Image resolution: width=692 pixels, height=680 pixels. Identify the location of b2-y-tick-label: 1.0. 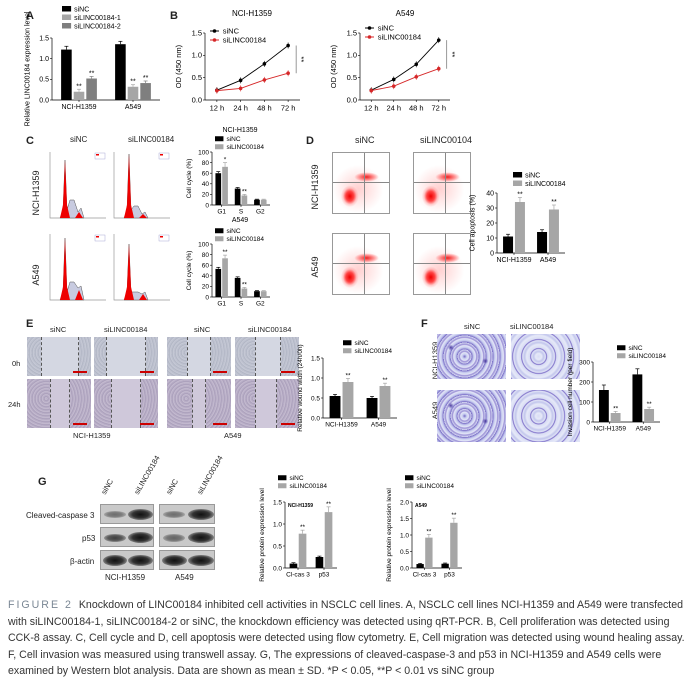
(352, 55).